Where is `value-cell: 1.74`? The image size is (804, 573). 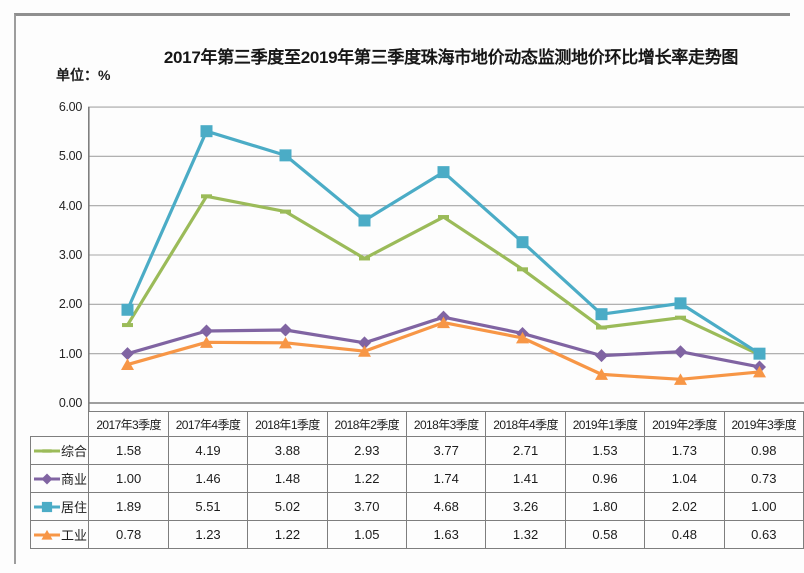 value-cell: 1.74 is located at coordinates (446, 478).